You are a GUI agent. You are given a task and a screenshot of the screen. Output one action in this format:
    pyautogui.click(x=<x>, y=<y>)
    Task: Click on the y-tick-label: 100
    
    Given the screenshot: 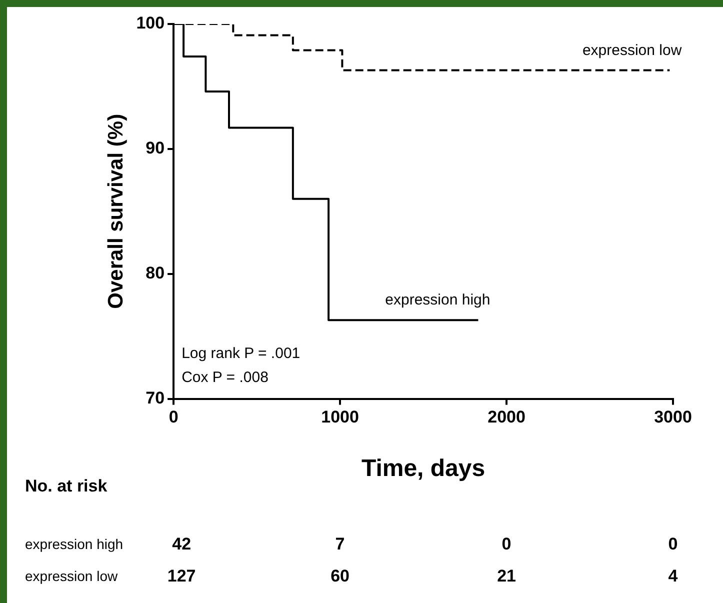 What is the action you would take?
    pyautogui.click(x=150, y=23)
    